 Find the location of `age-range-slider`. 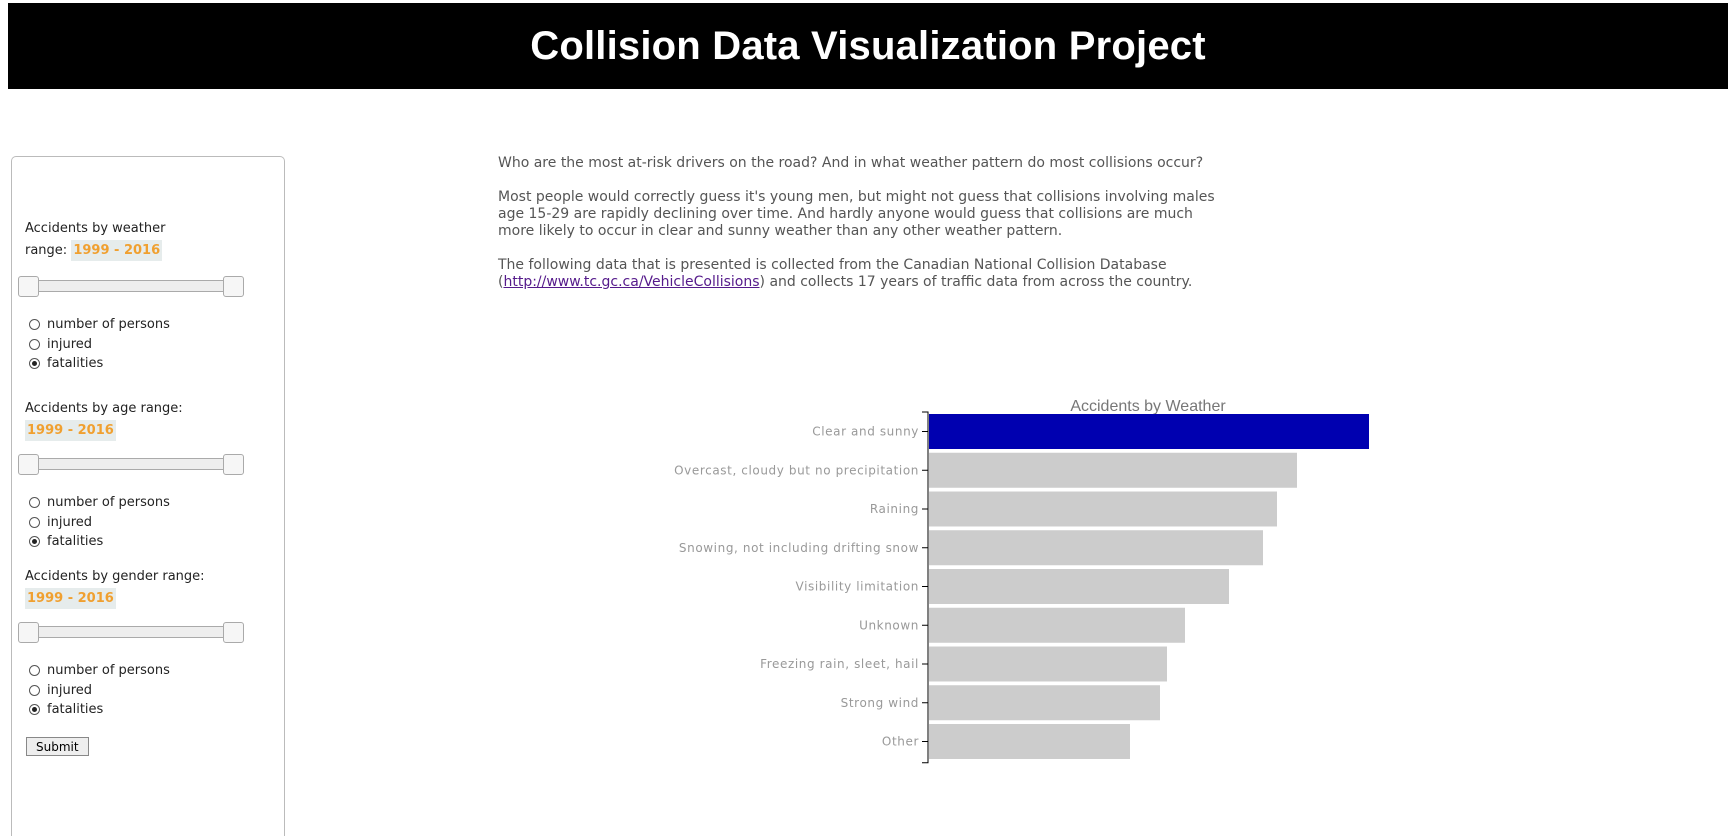

age-range-slider is located at coordinates (131, 464).